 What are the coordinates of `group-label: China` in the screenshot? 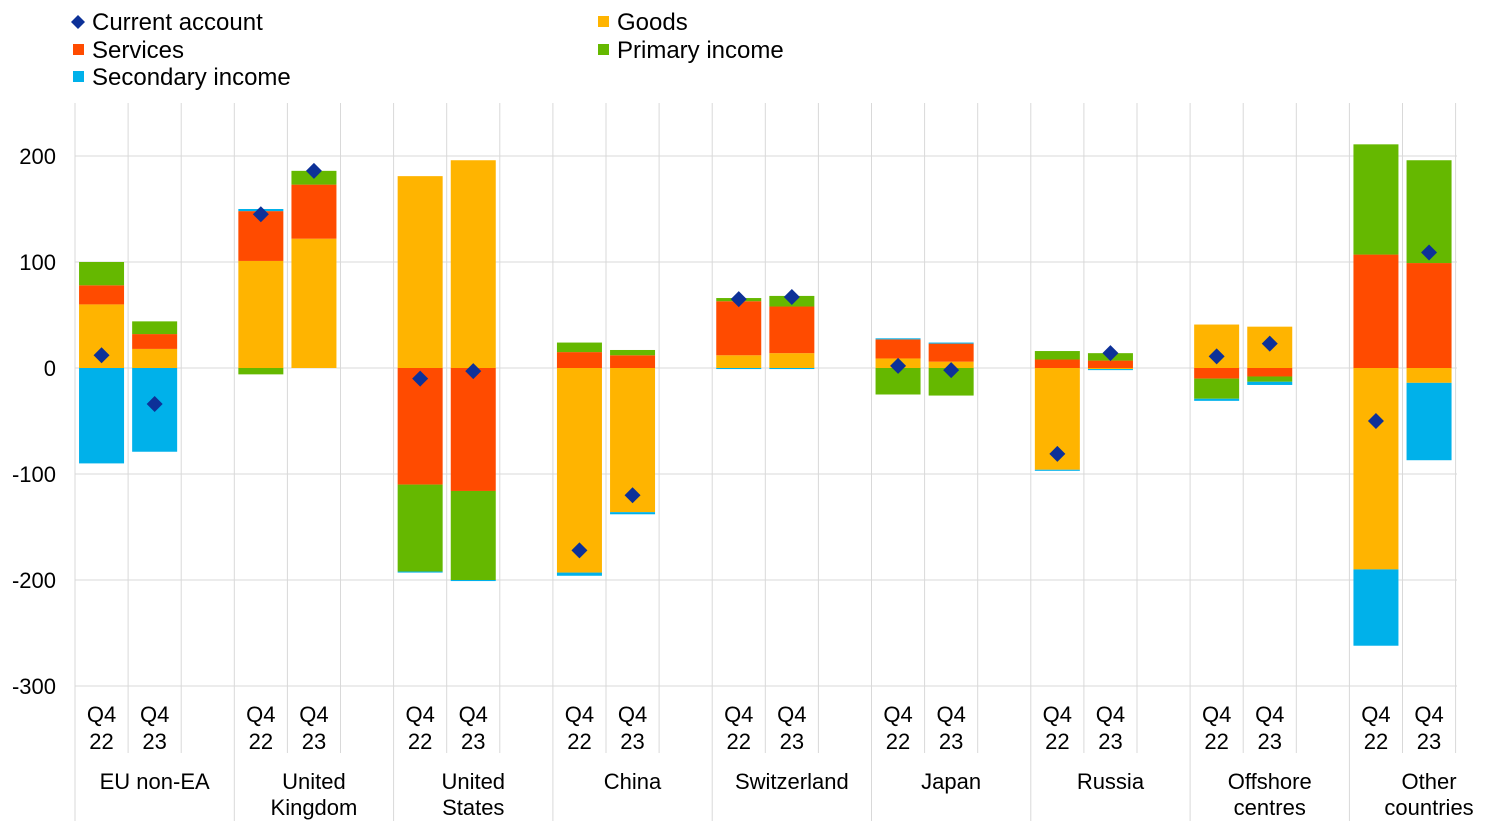 It's located at (633, 781).